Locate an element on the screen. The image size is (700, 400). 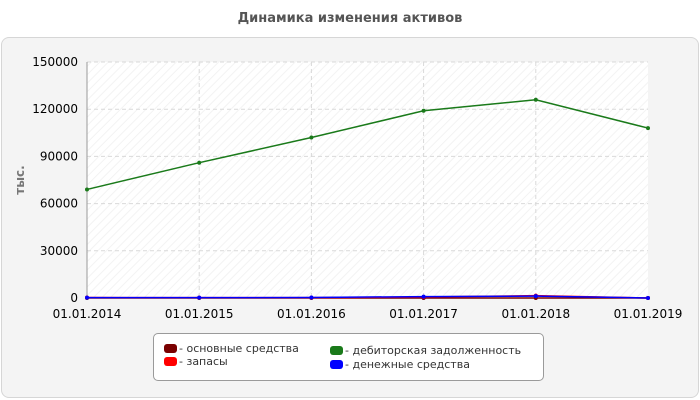
y-tick-label: 90000 is located at coordinates (59, 156).